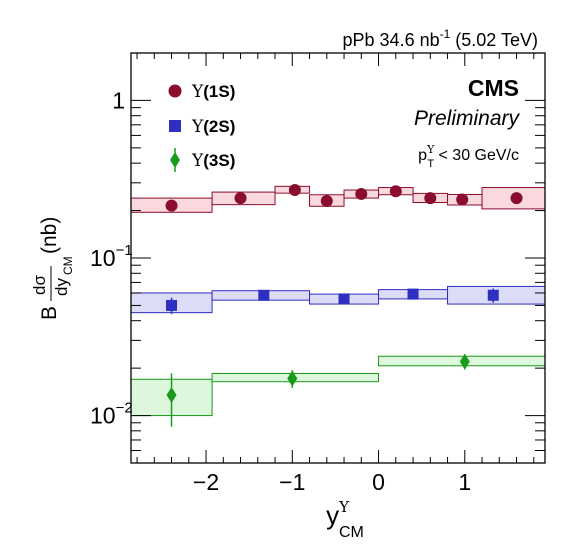  I want to click on legend-marker-3s, so click(175, 160).